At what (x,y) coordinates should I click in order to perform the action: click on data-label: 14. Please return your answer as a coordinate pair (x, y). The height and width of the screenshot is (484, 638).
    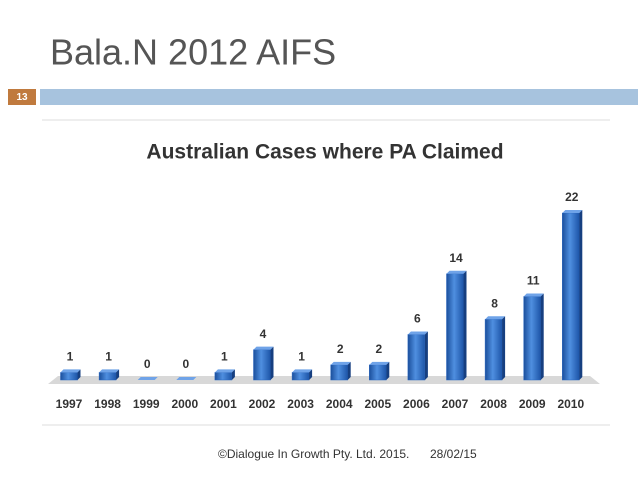
    Looking at the image, I should click on (456, 258).